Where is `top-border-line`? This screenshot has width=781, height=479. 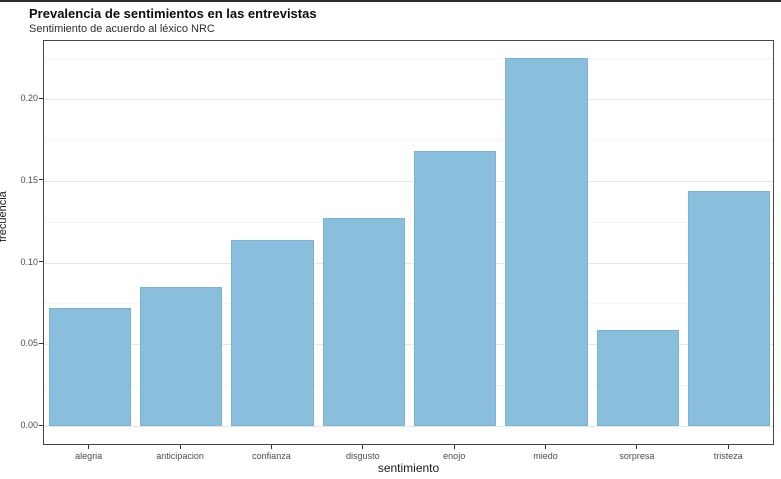
top-border-line is located at coordinates (390, 1).